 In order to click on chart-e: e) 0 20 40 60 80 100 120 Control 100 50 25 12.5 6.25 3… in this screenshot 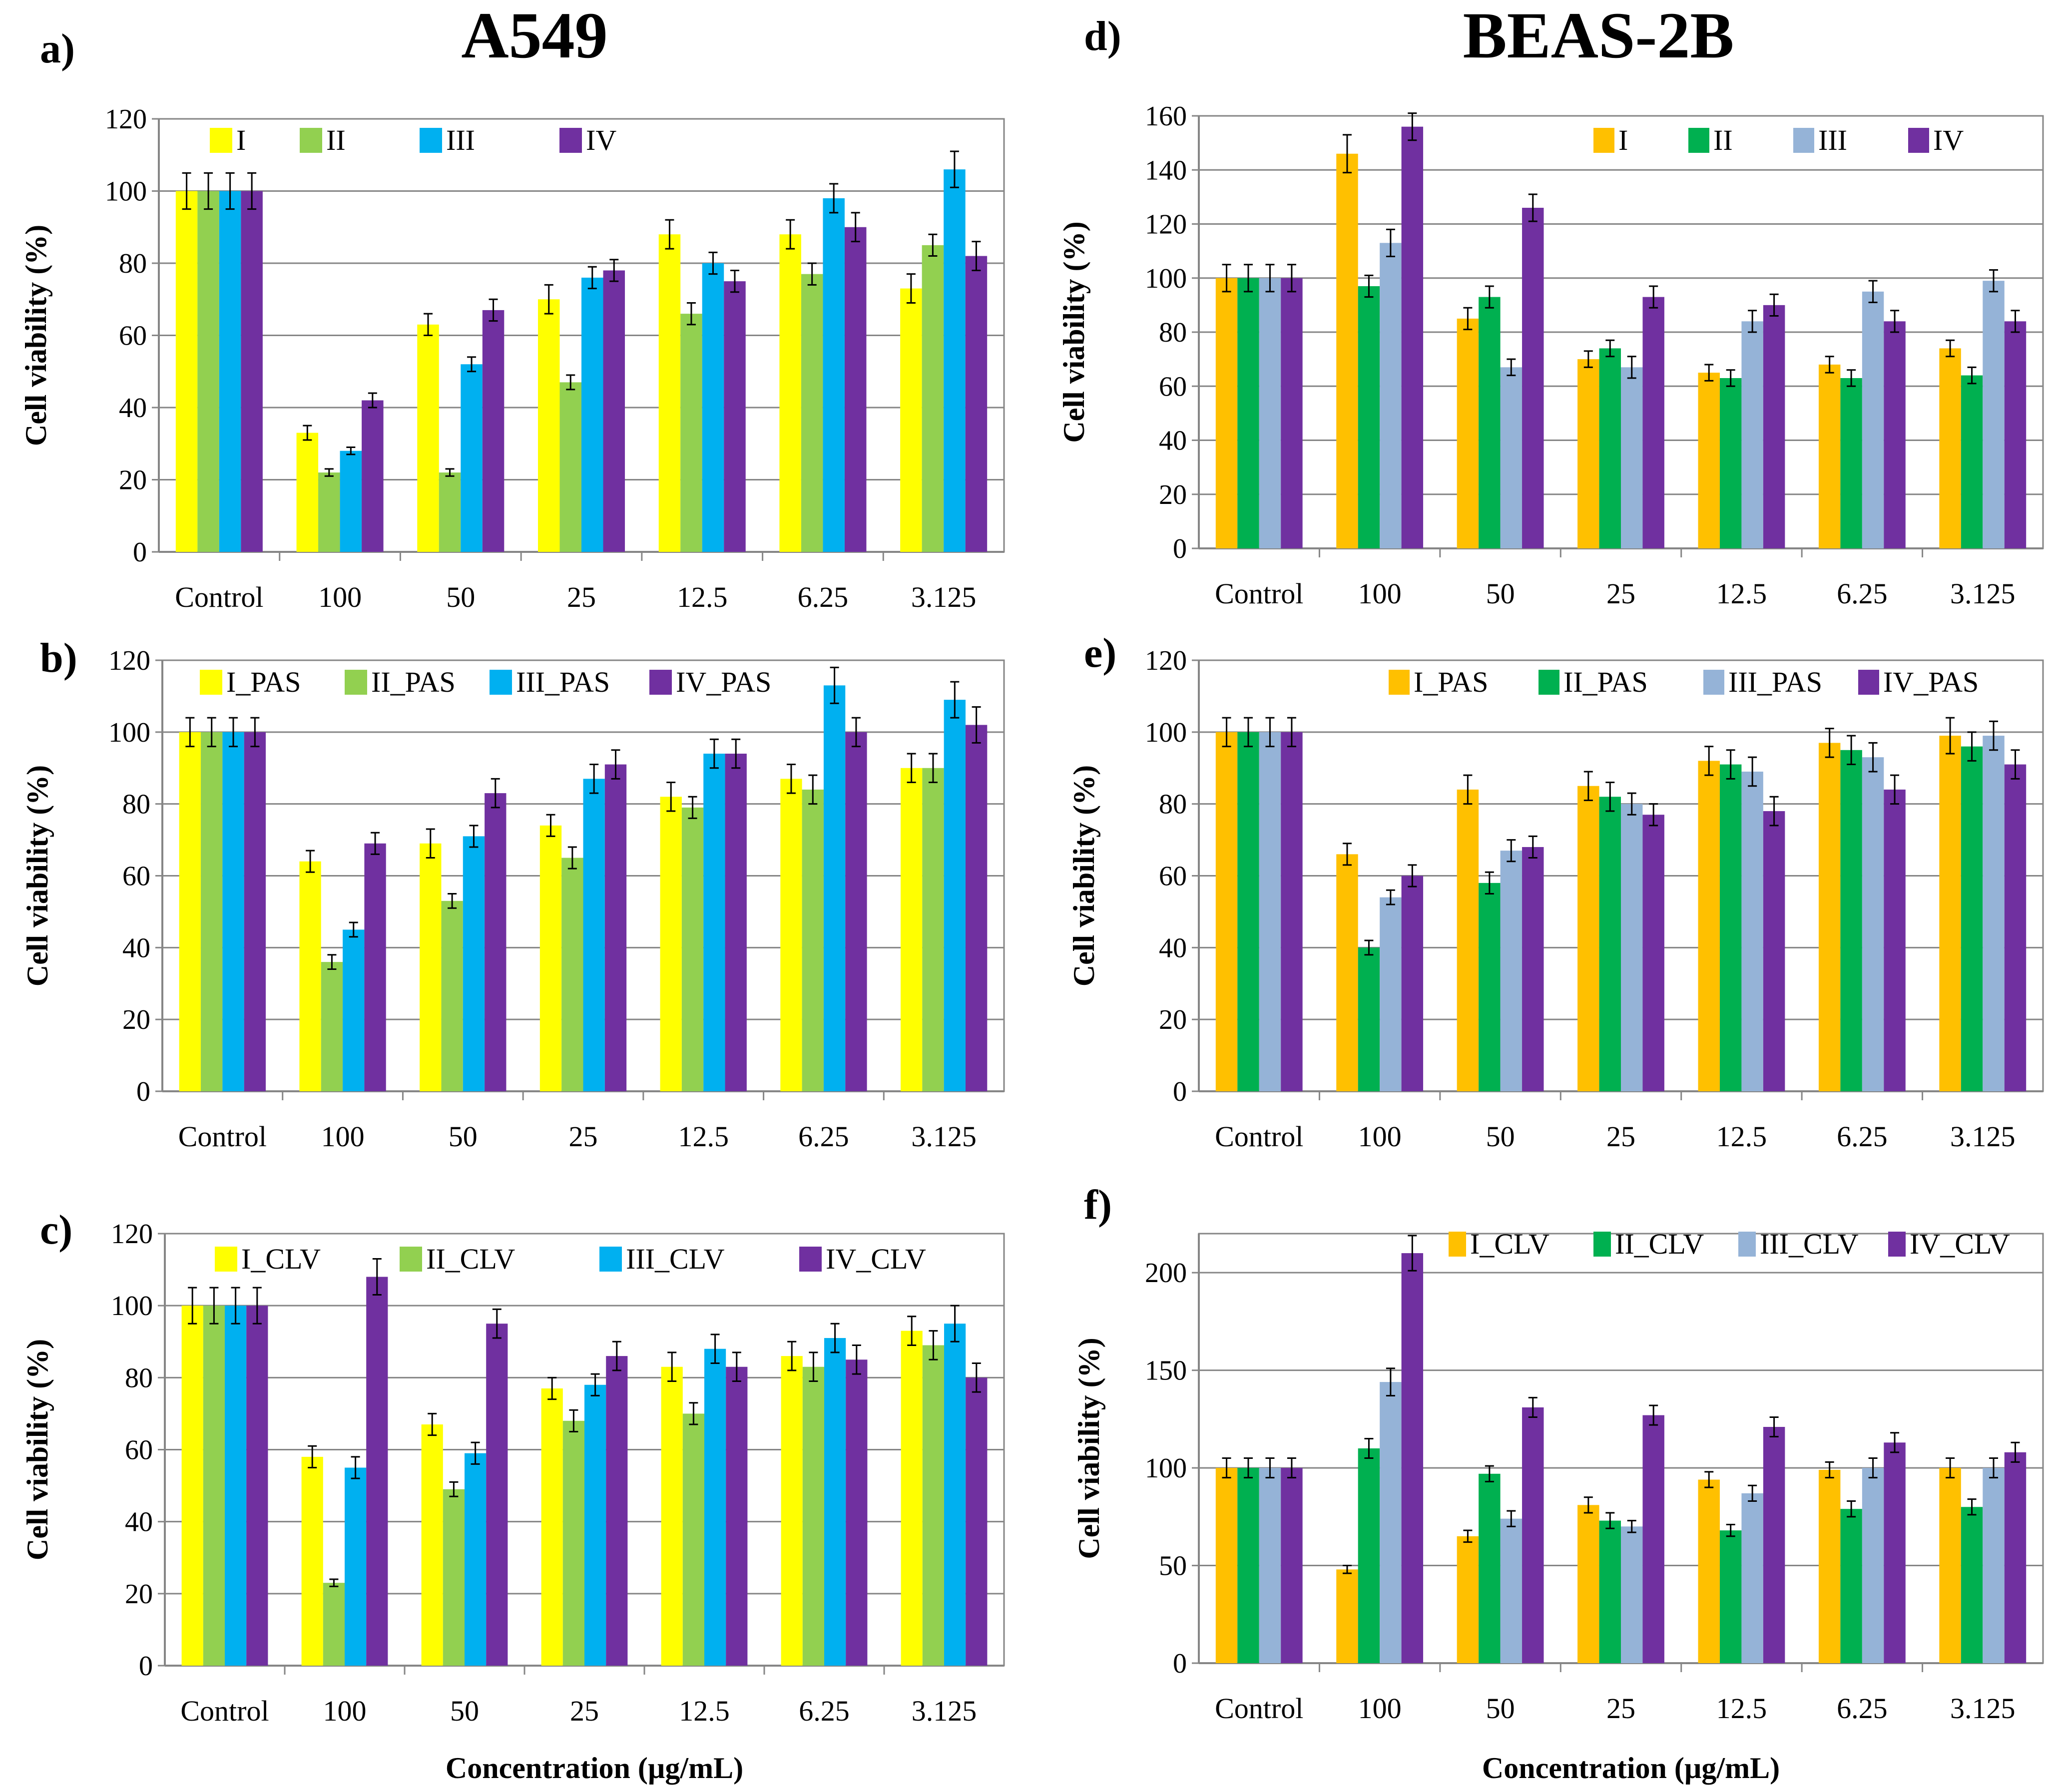, I will do `click(1555, 891)`.